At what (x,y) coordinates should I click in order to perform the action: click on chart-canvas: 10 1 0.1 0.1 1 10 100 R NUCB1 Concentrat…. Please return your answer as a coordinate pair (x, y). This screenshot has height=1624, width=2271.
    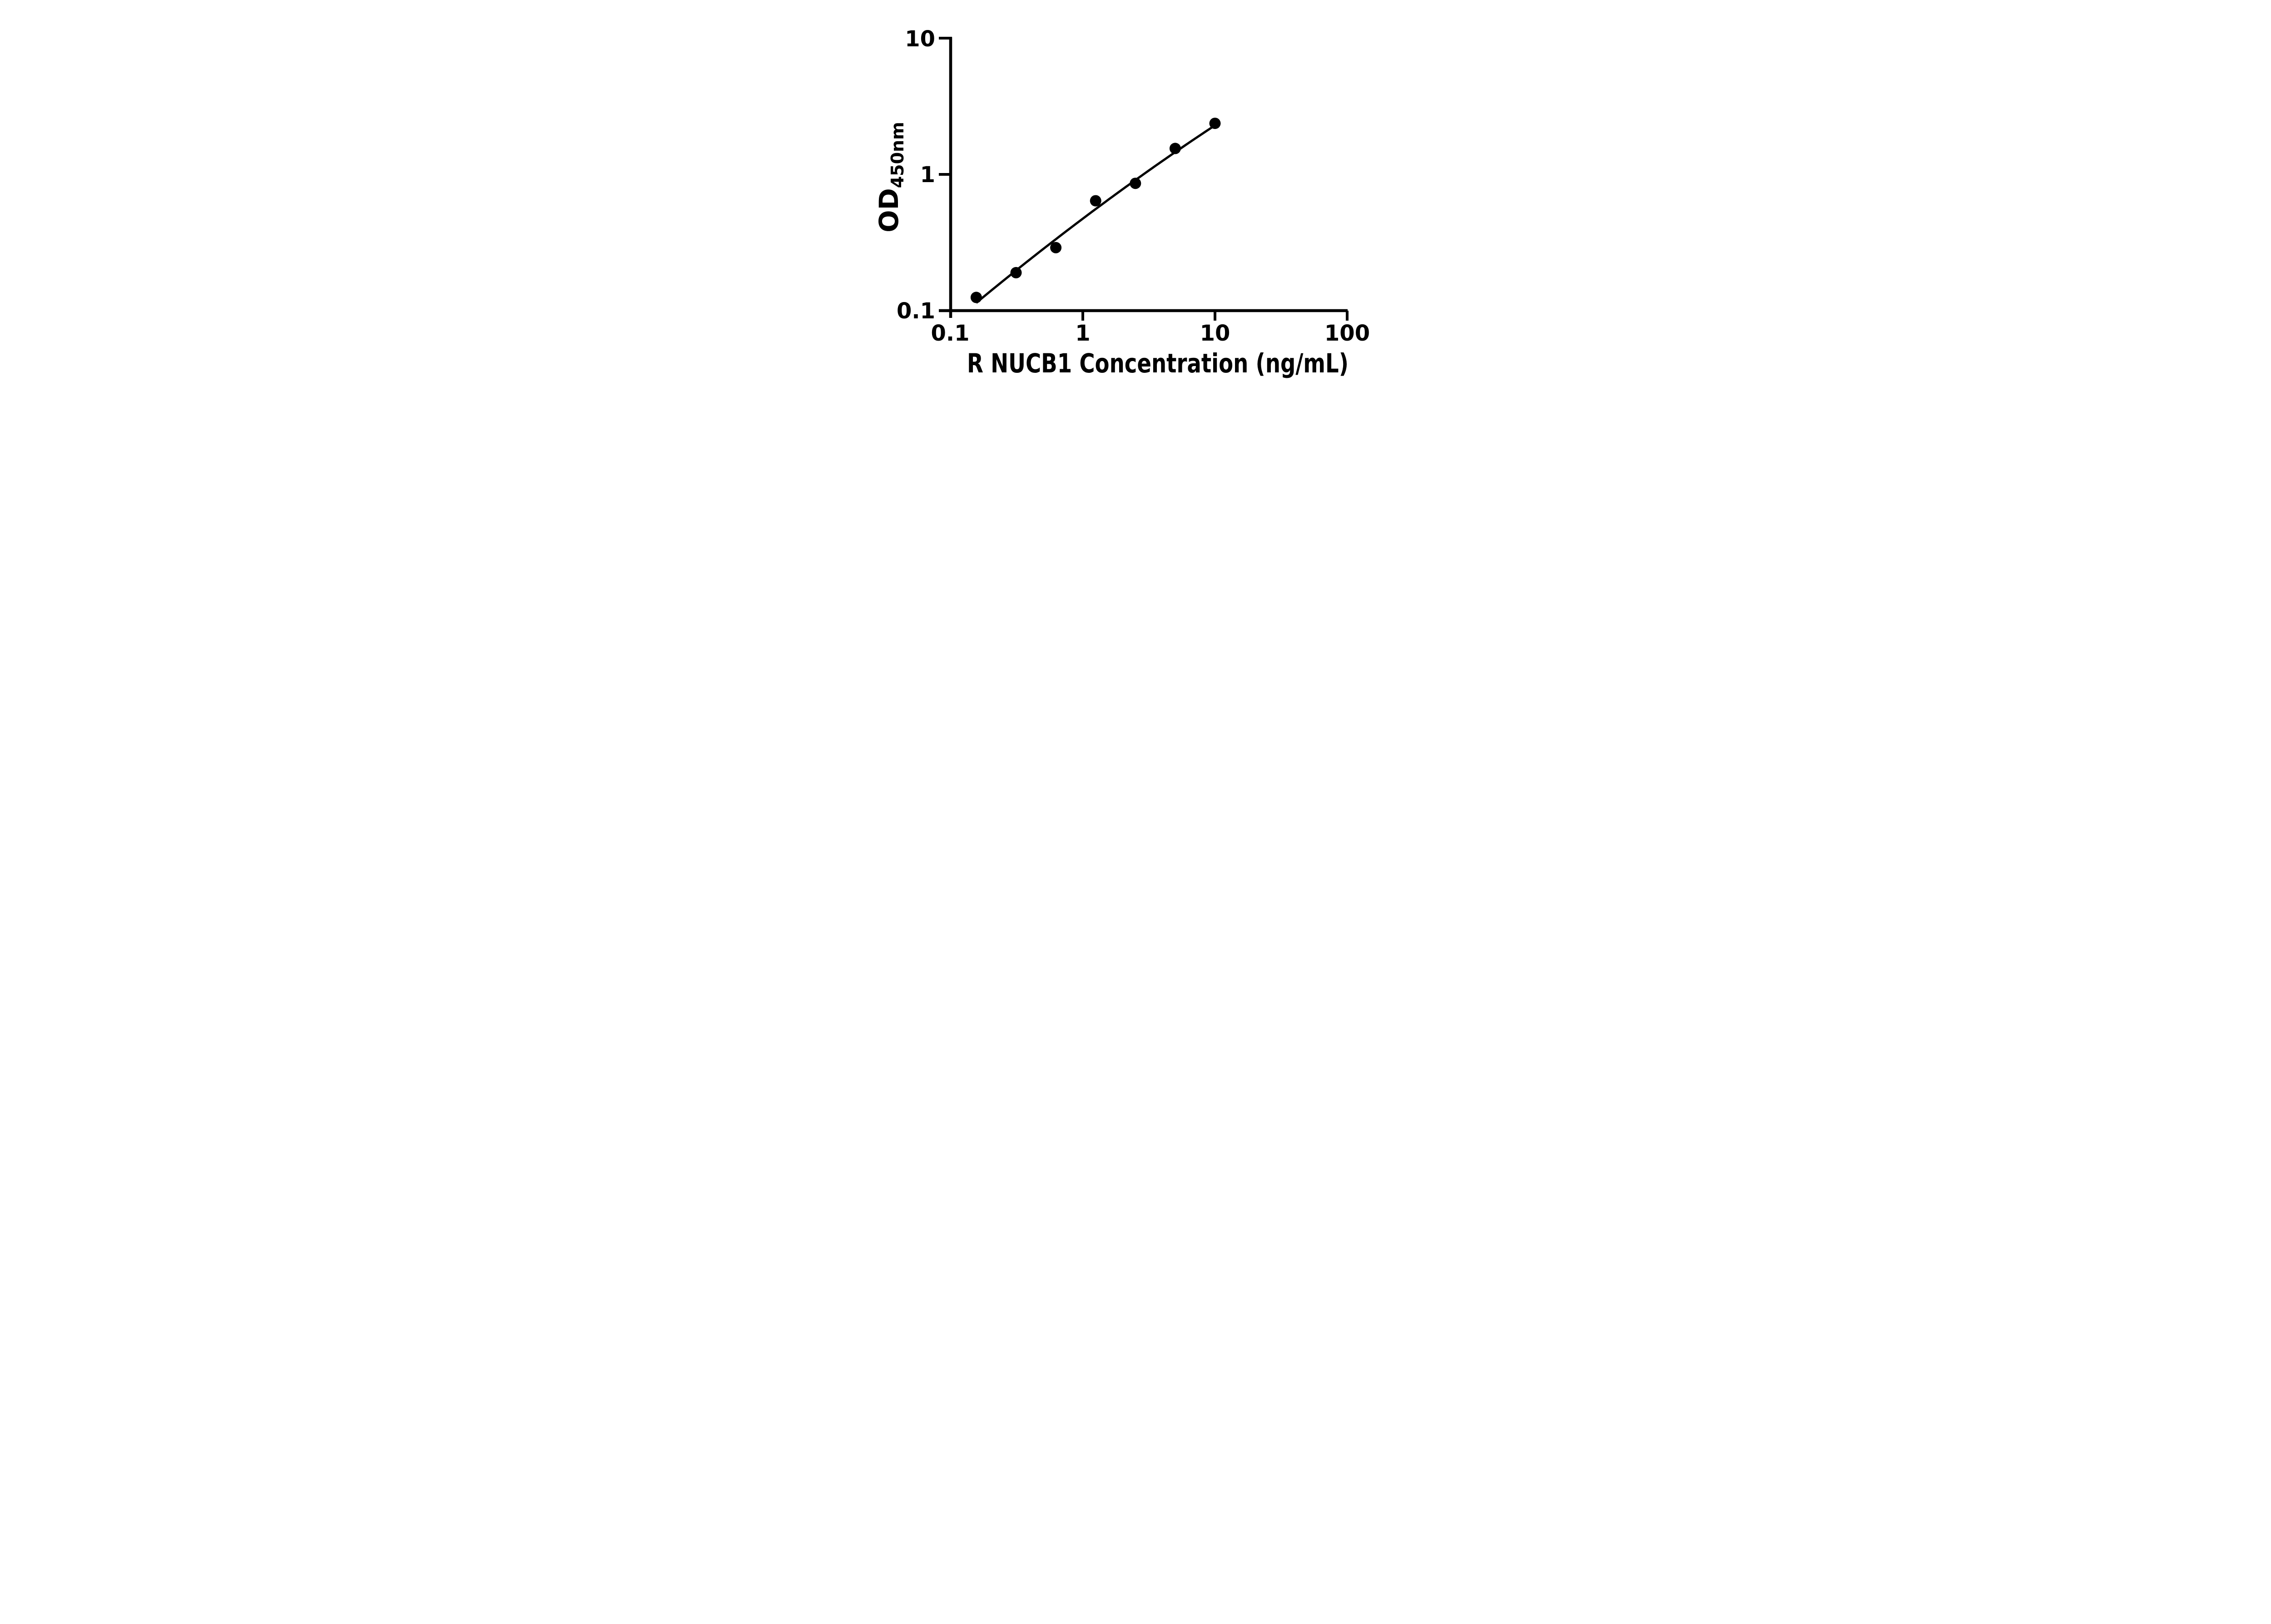
    Looking at the image, I should click on (1135, 203).